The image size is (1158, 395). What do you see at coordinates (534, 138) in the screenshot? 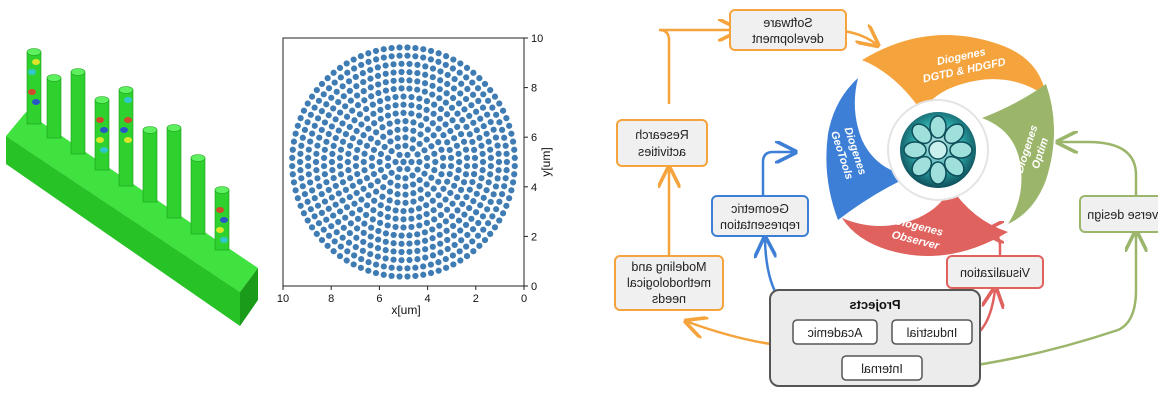
I see `y-tick-label: 6` at bounding box center [534, 138].